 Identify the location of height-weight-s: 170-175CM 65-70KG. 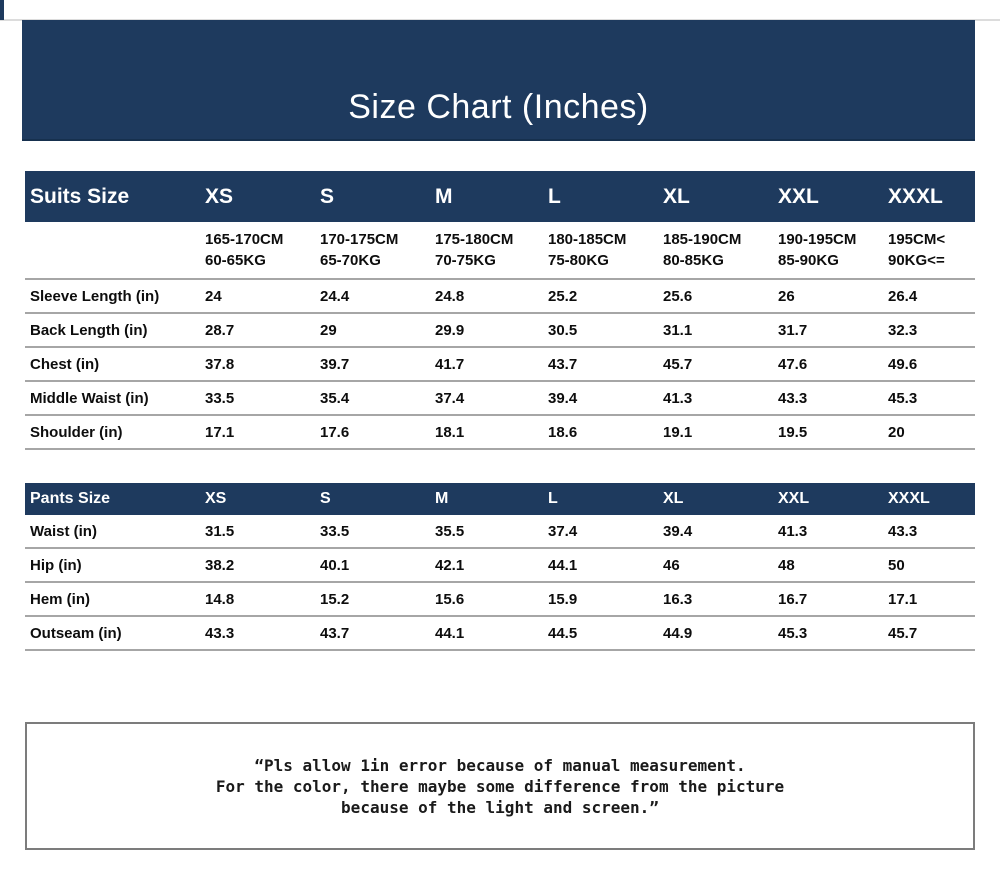
(359, 250).